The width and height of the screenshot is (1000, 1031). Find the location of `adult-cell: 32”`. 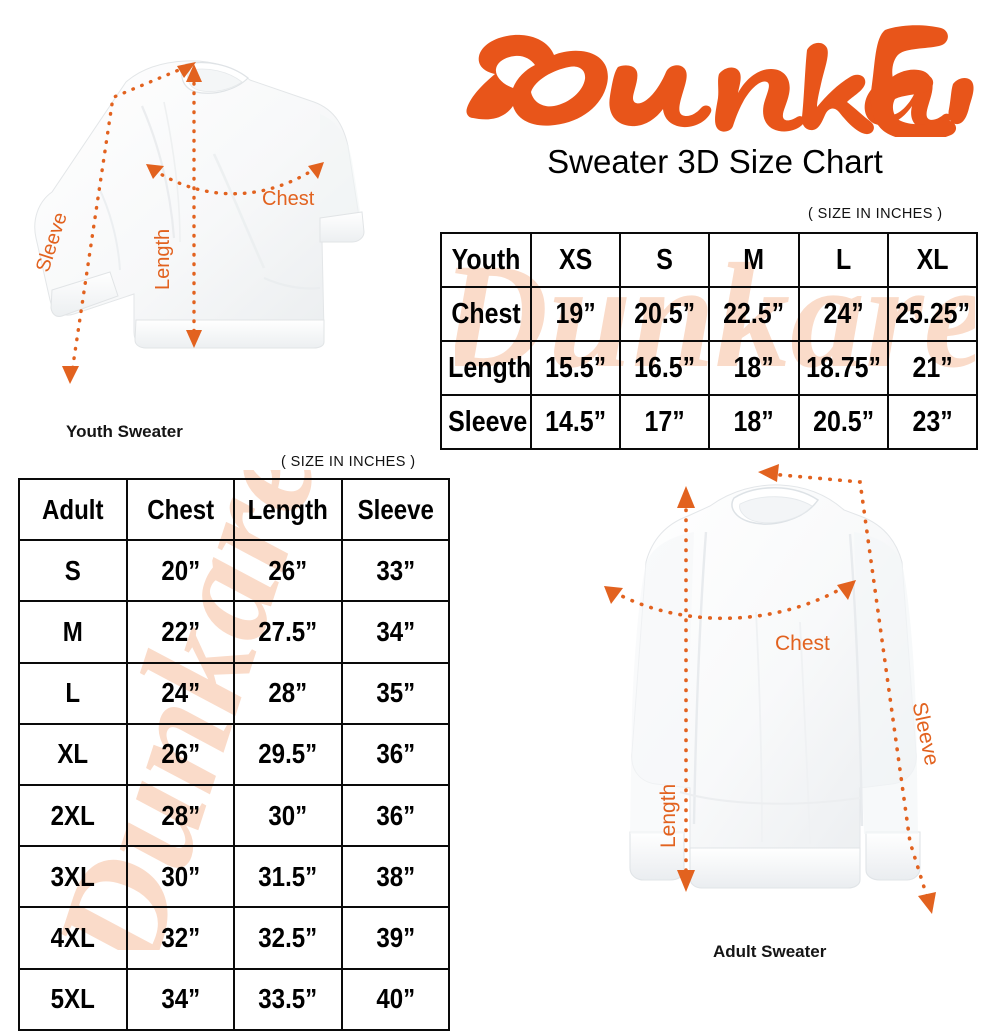

adult-cell: 32” is located at coordinates (180, 938).